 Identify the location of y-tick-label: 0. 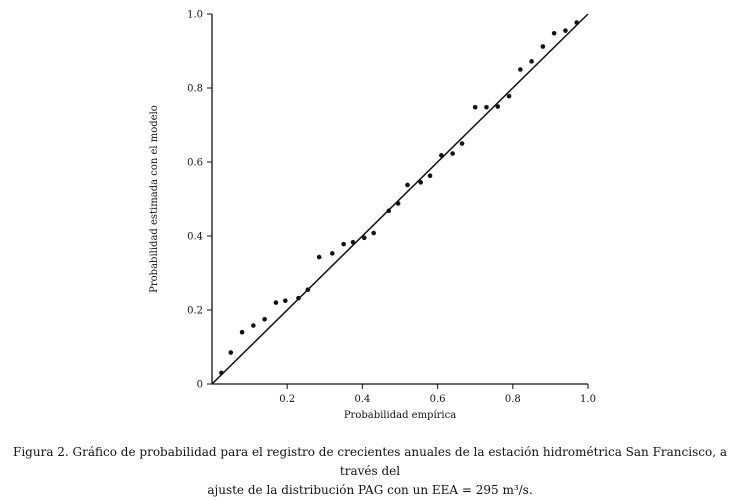
(200, 385).